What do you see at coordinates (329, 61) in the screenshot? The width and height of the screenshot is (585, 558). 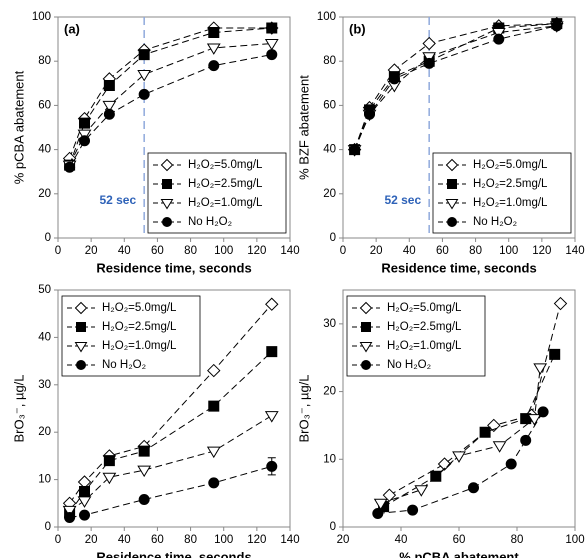 I see `y-tick-label: 80` at bounding box center [329, 61].